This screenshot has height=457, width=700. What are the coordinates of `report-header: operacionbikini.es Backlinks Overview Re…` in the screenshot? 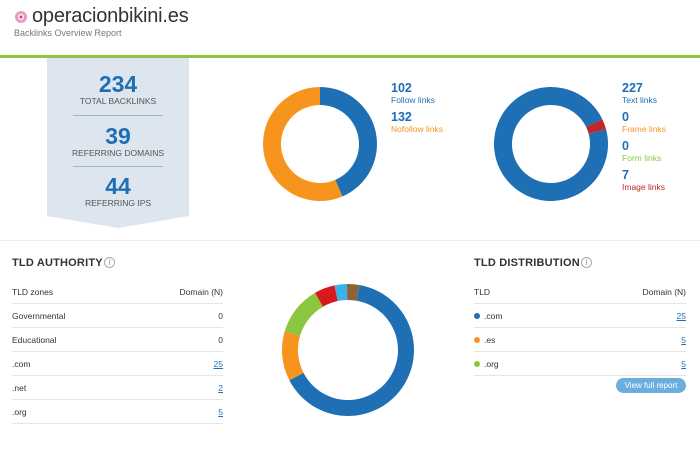 It's located at (350, 28).